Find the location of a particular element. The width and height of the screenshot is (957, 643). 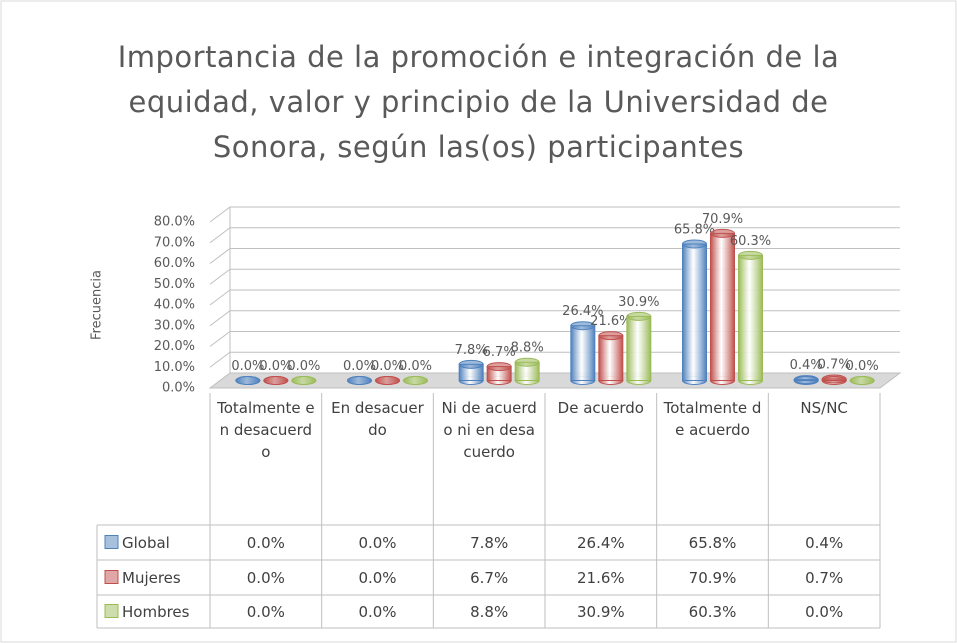

x-tick-label: En desacuerdo is located at coordinates (377, 419).